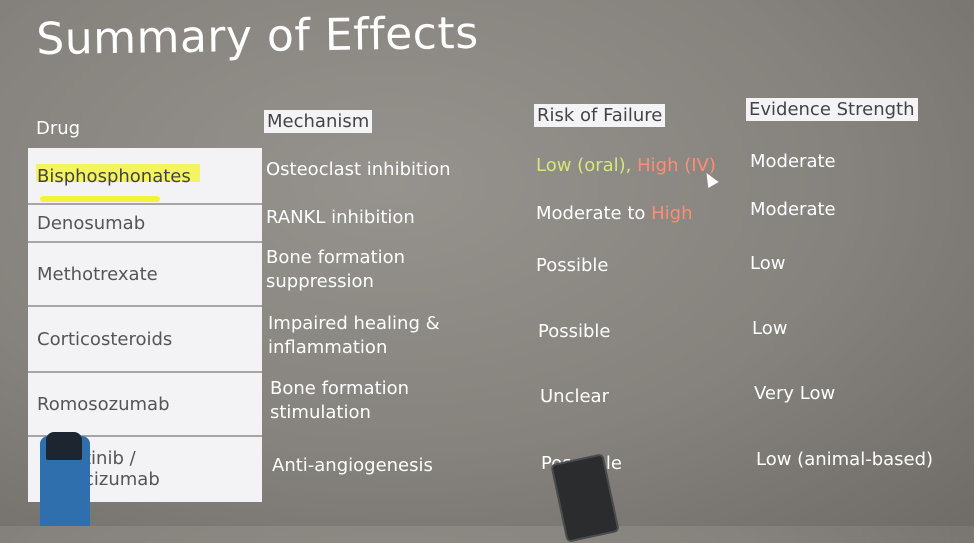 This screenshot has height=543, width=974. I want to click on drug-name: Corticosteroids, so click(105, 339).